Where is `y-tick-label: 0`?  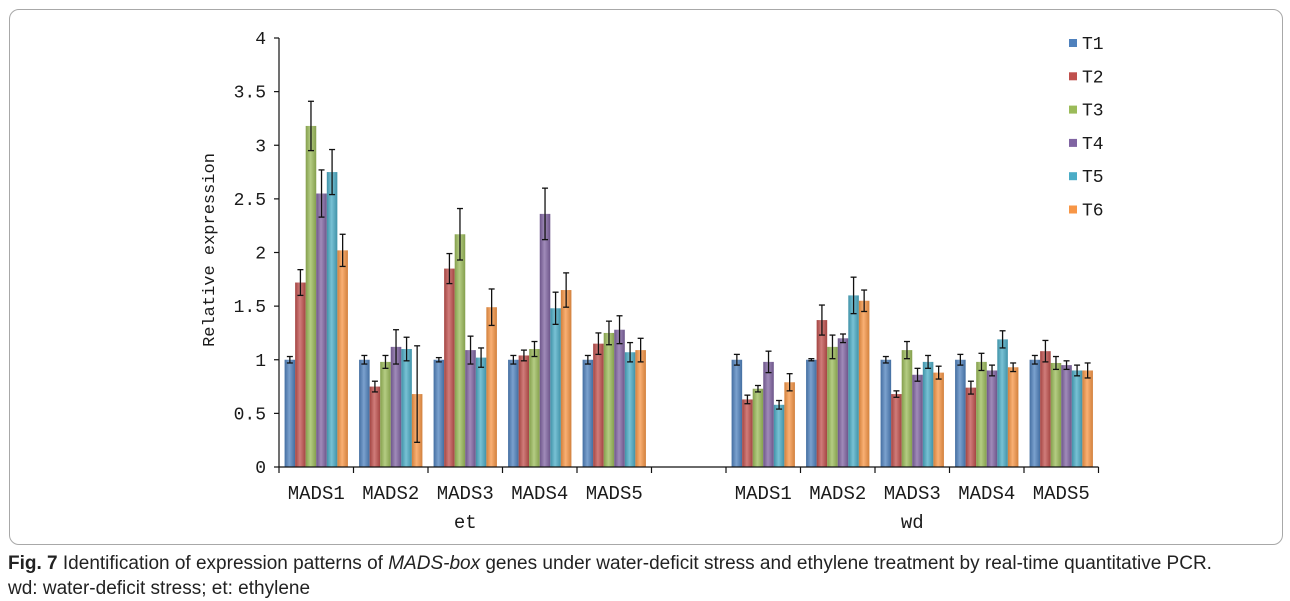 y-tick-label: 0 is located at coordinates (260, 469).